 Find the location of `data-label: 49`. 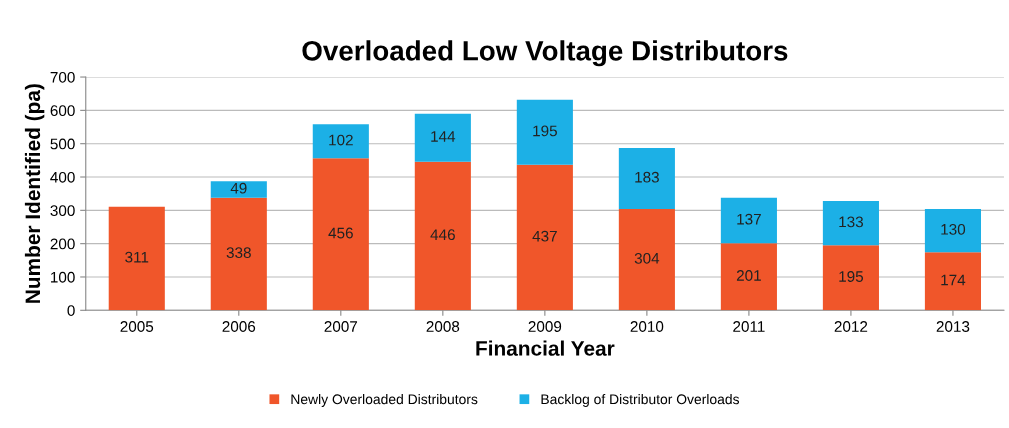

data-label: 49 is located at coordinates (238, 188).